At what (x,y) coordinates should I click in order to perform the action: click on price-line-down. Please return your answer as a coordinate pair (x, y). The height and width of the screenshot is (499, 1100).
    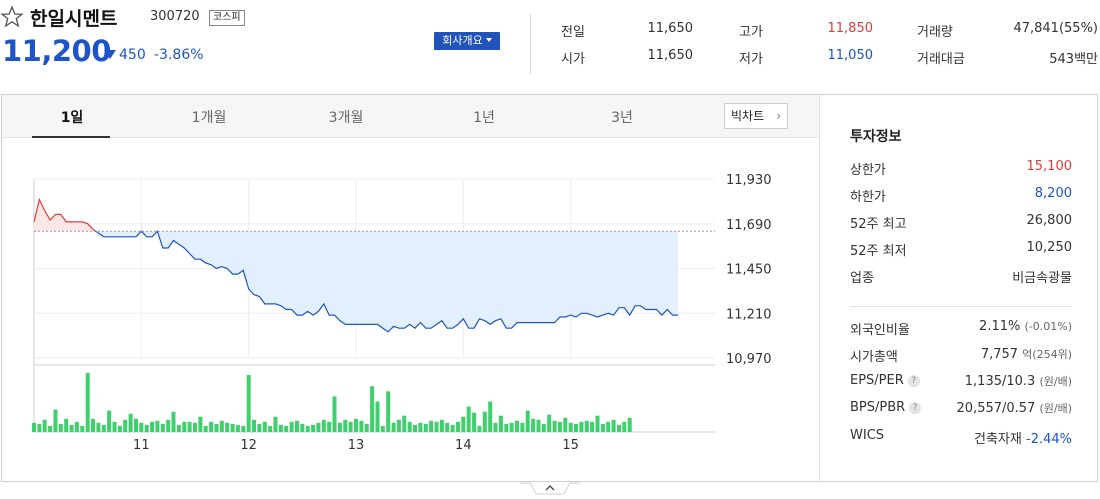
    Looking at the image, I should click on (386, 282).